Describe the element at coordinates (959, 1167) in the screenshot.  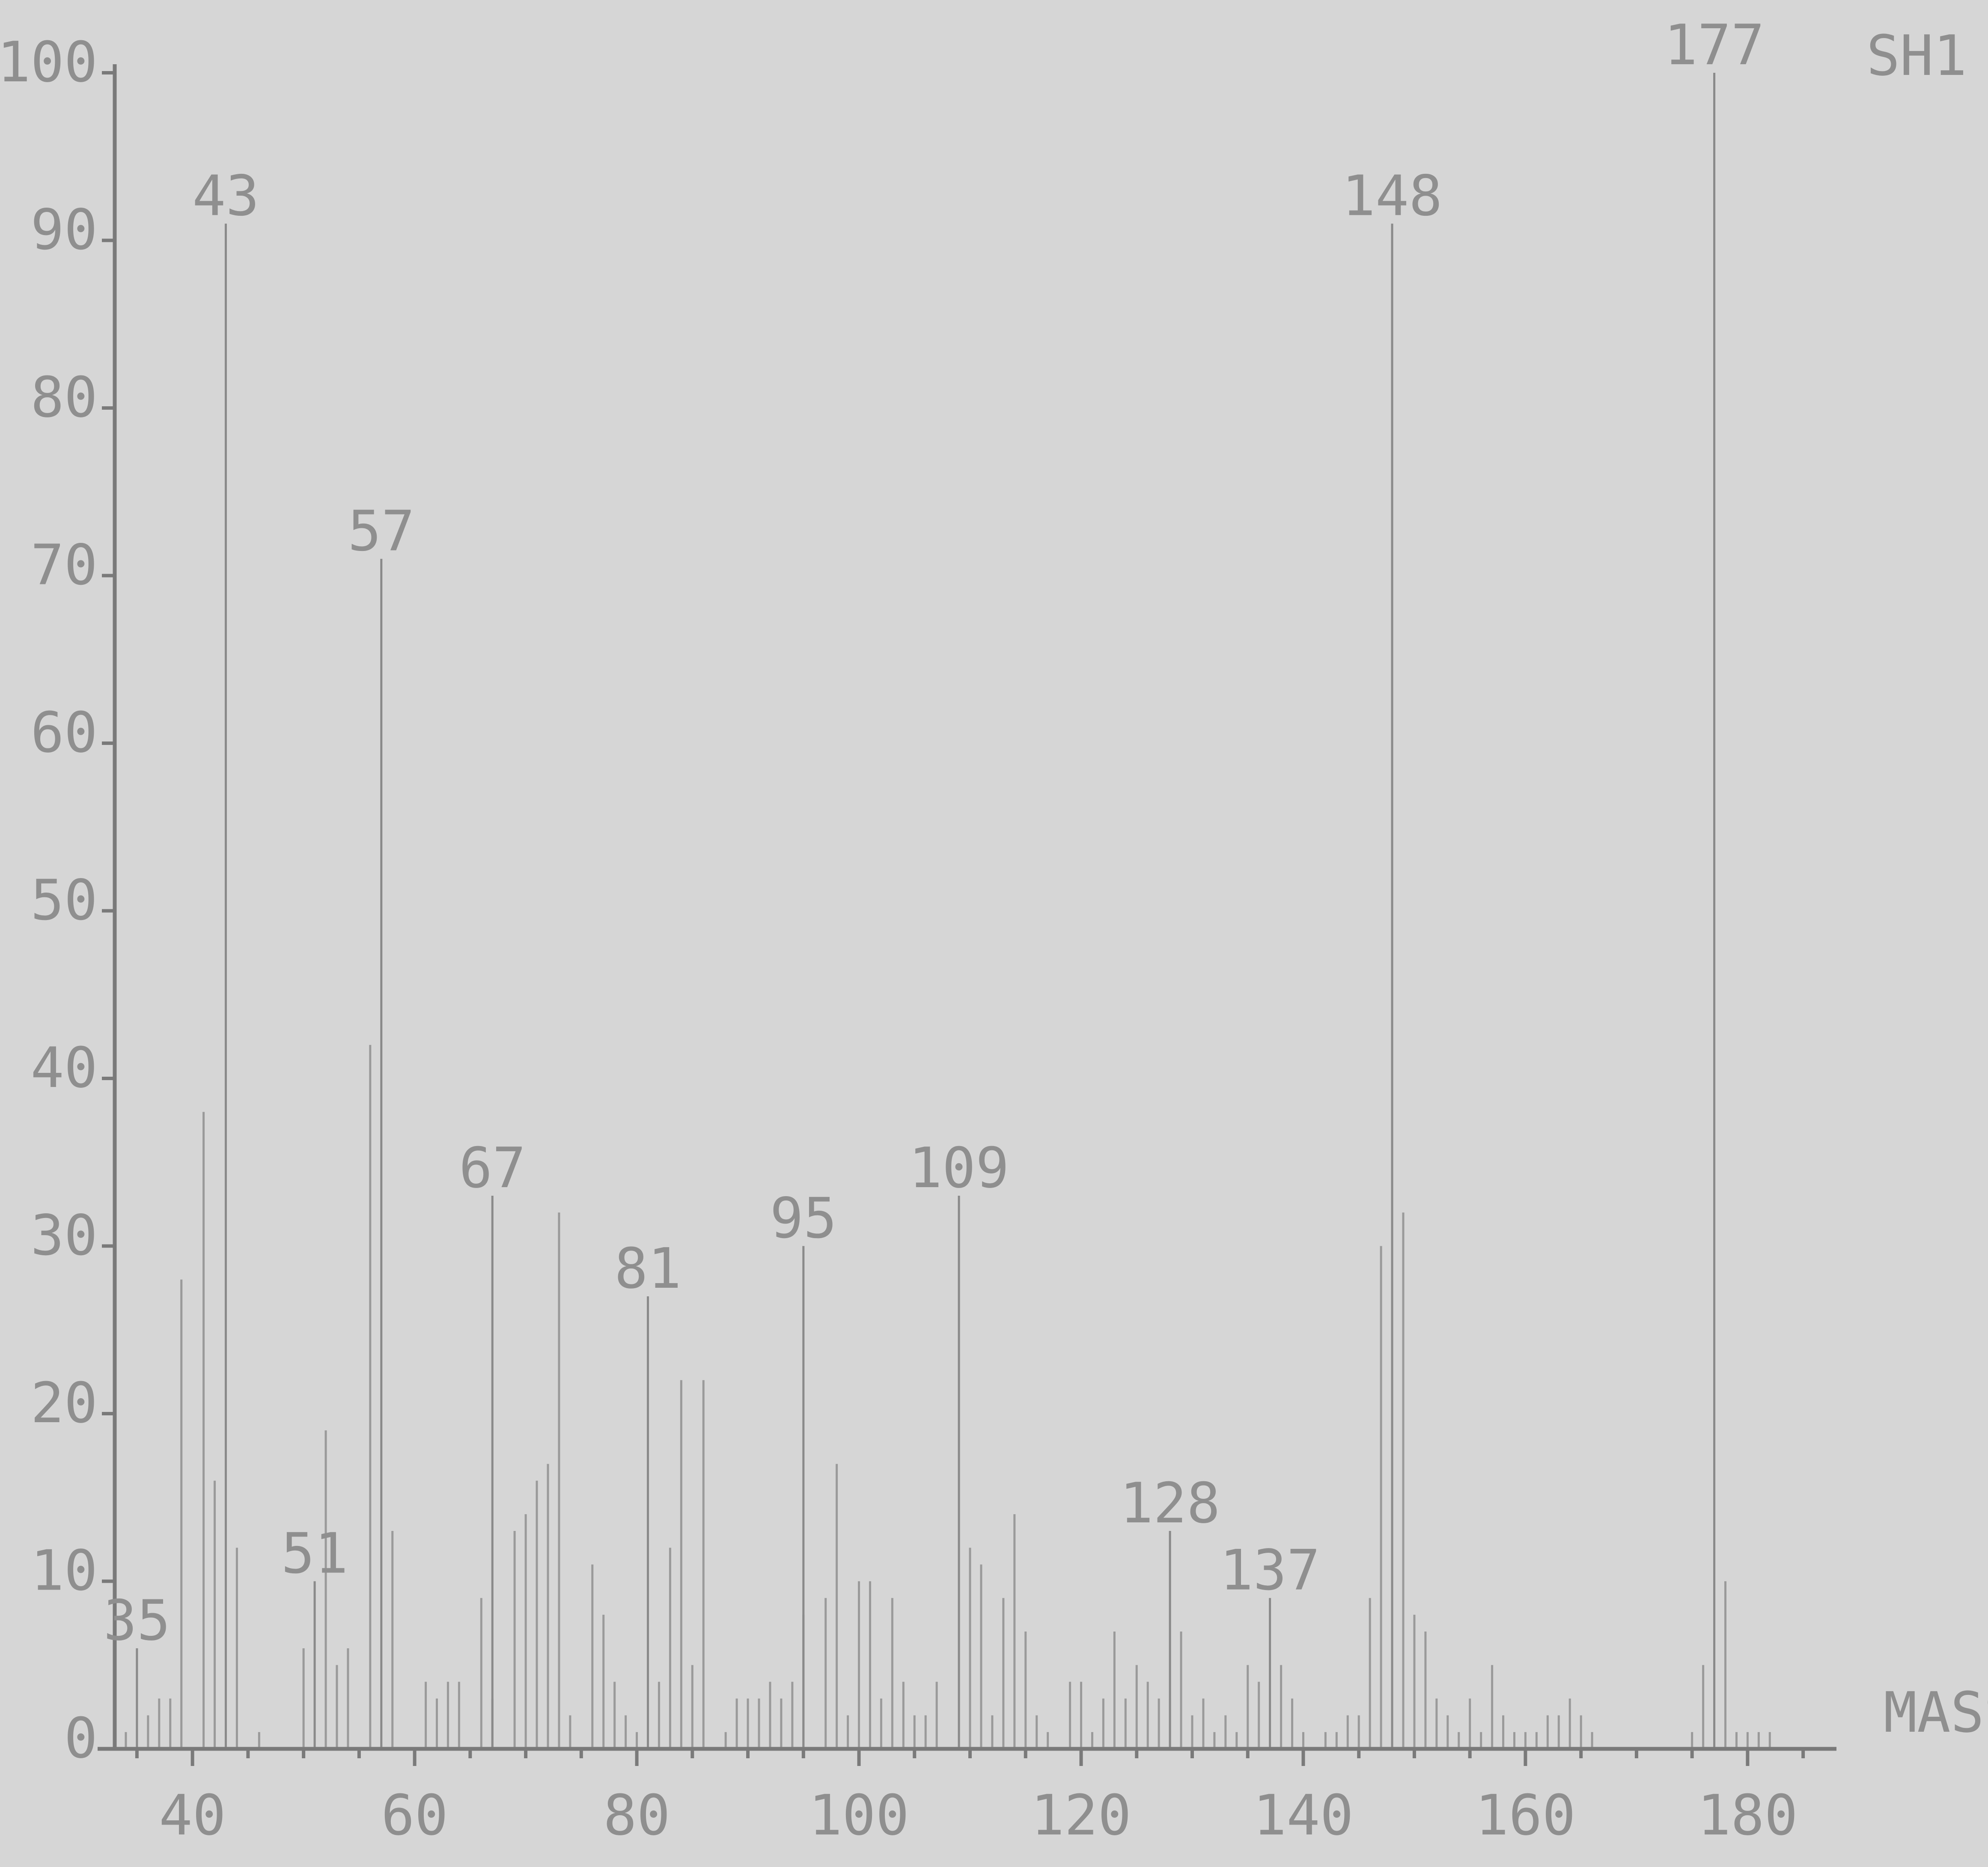
I see `peak-label: 109` at that location.